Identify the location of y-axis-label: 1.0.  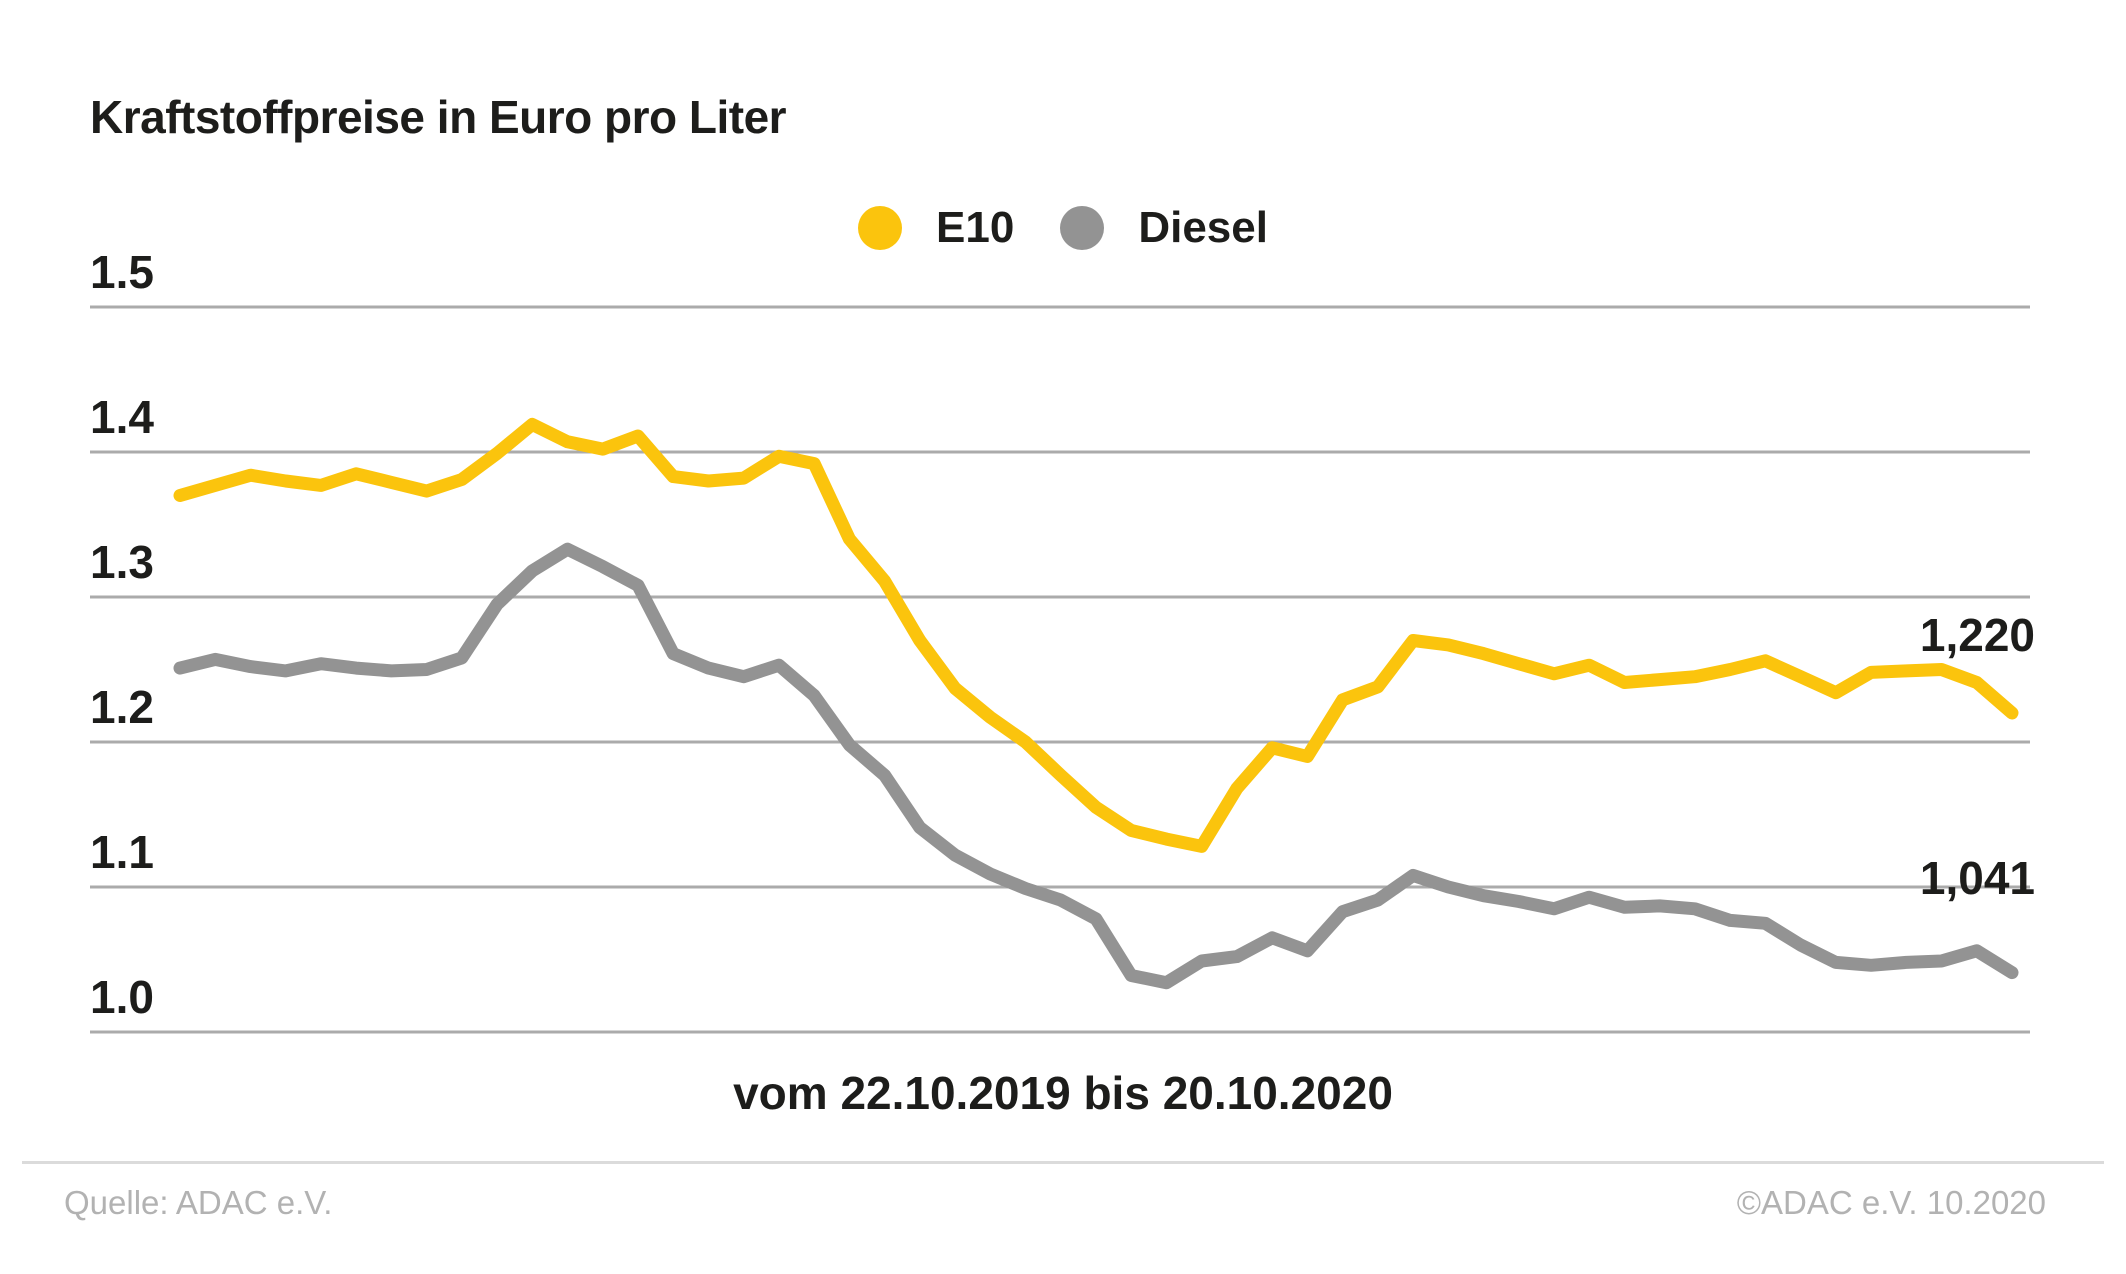
(122, 997).